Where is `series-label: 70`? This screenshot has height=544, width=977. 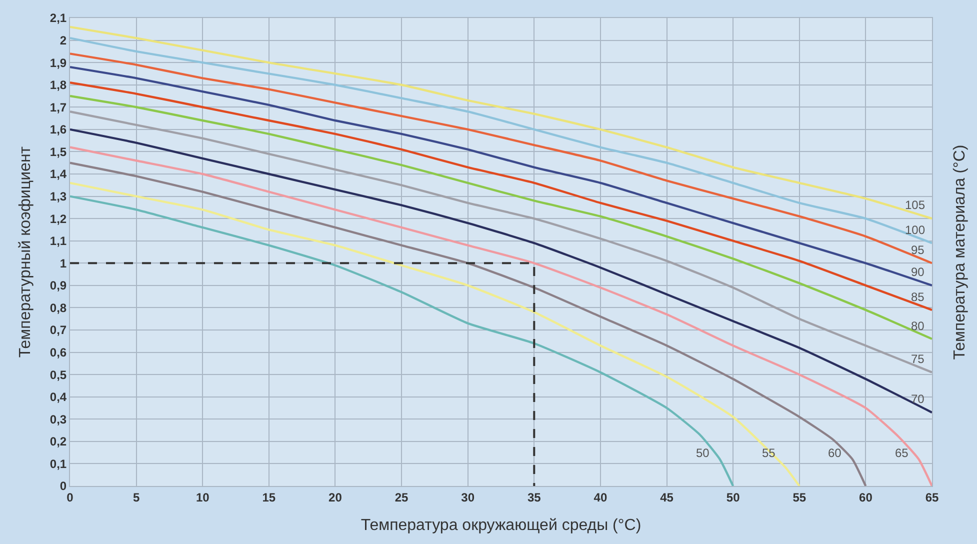 series-label: 70 is located at coordinates (918, 399).